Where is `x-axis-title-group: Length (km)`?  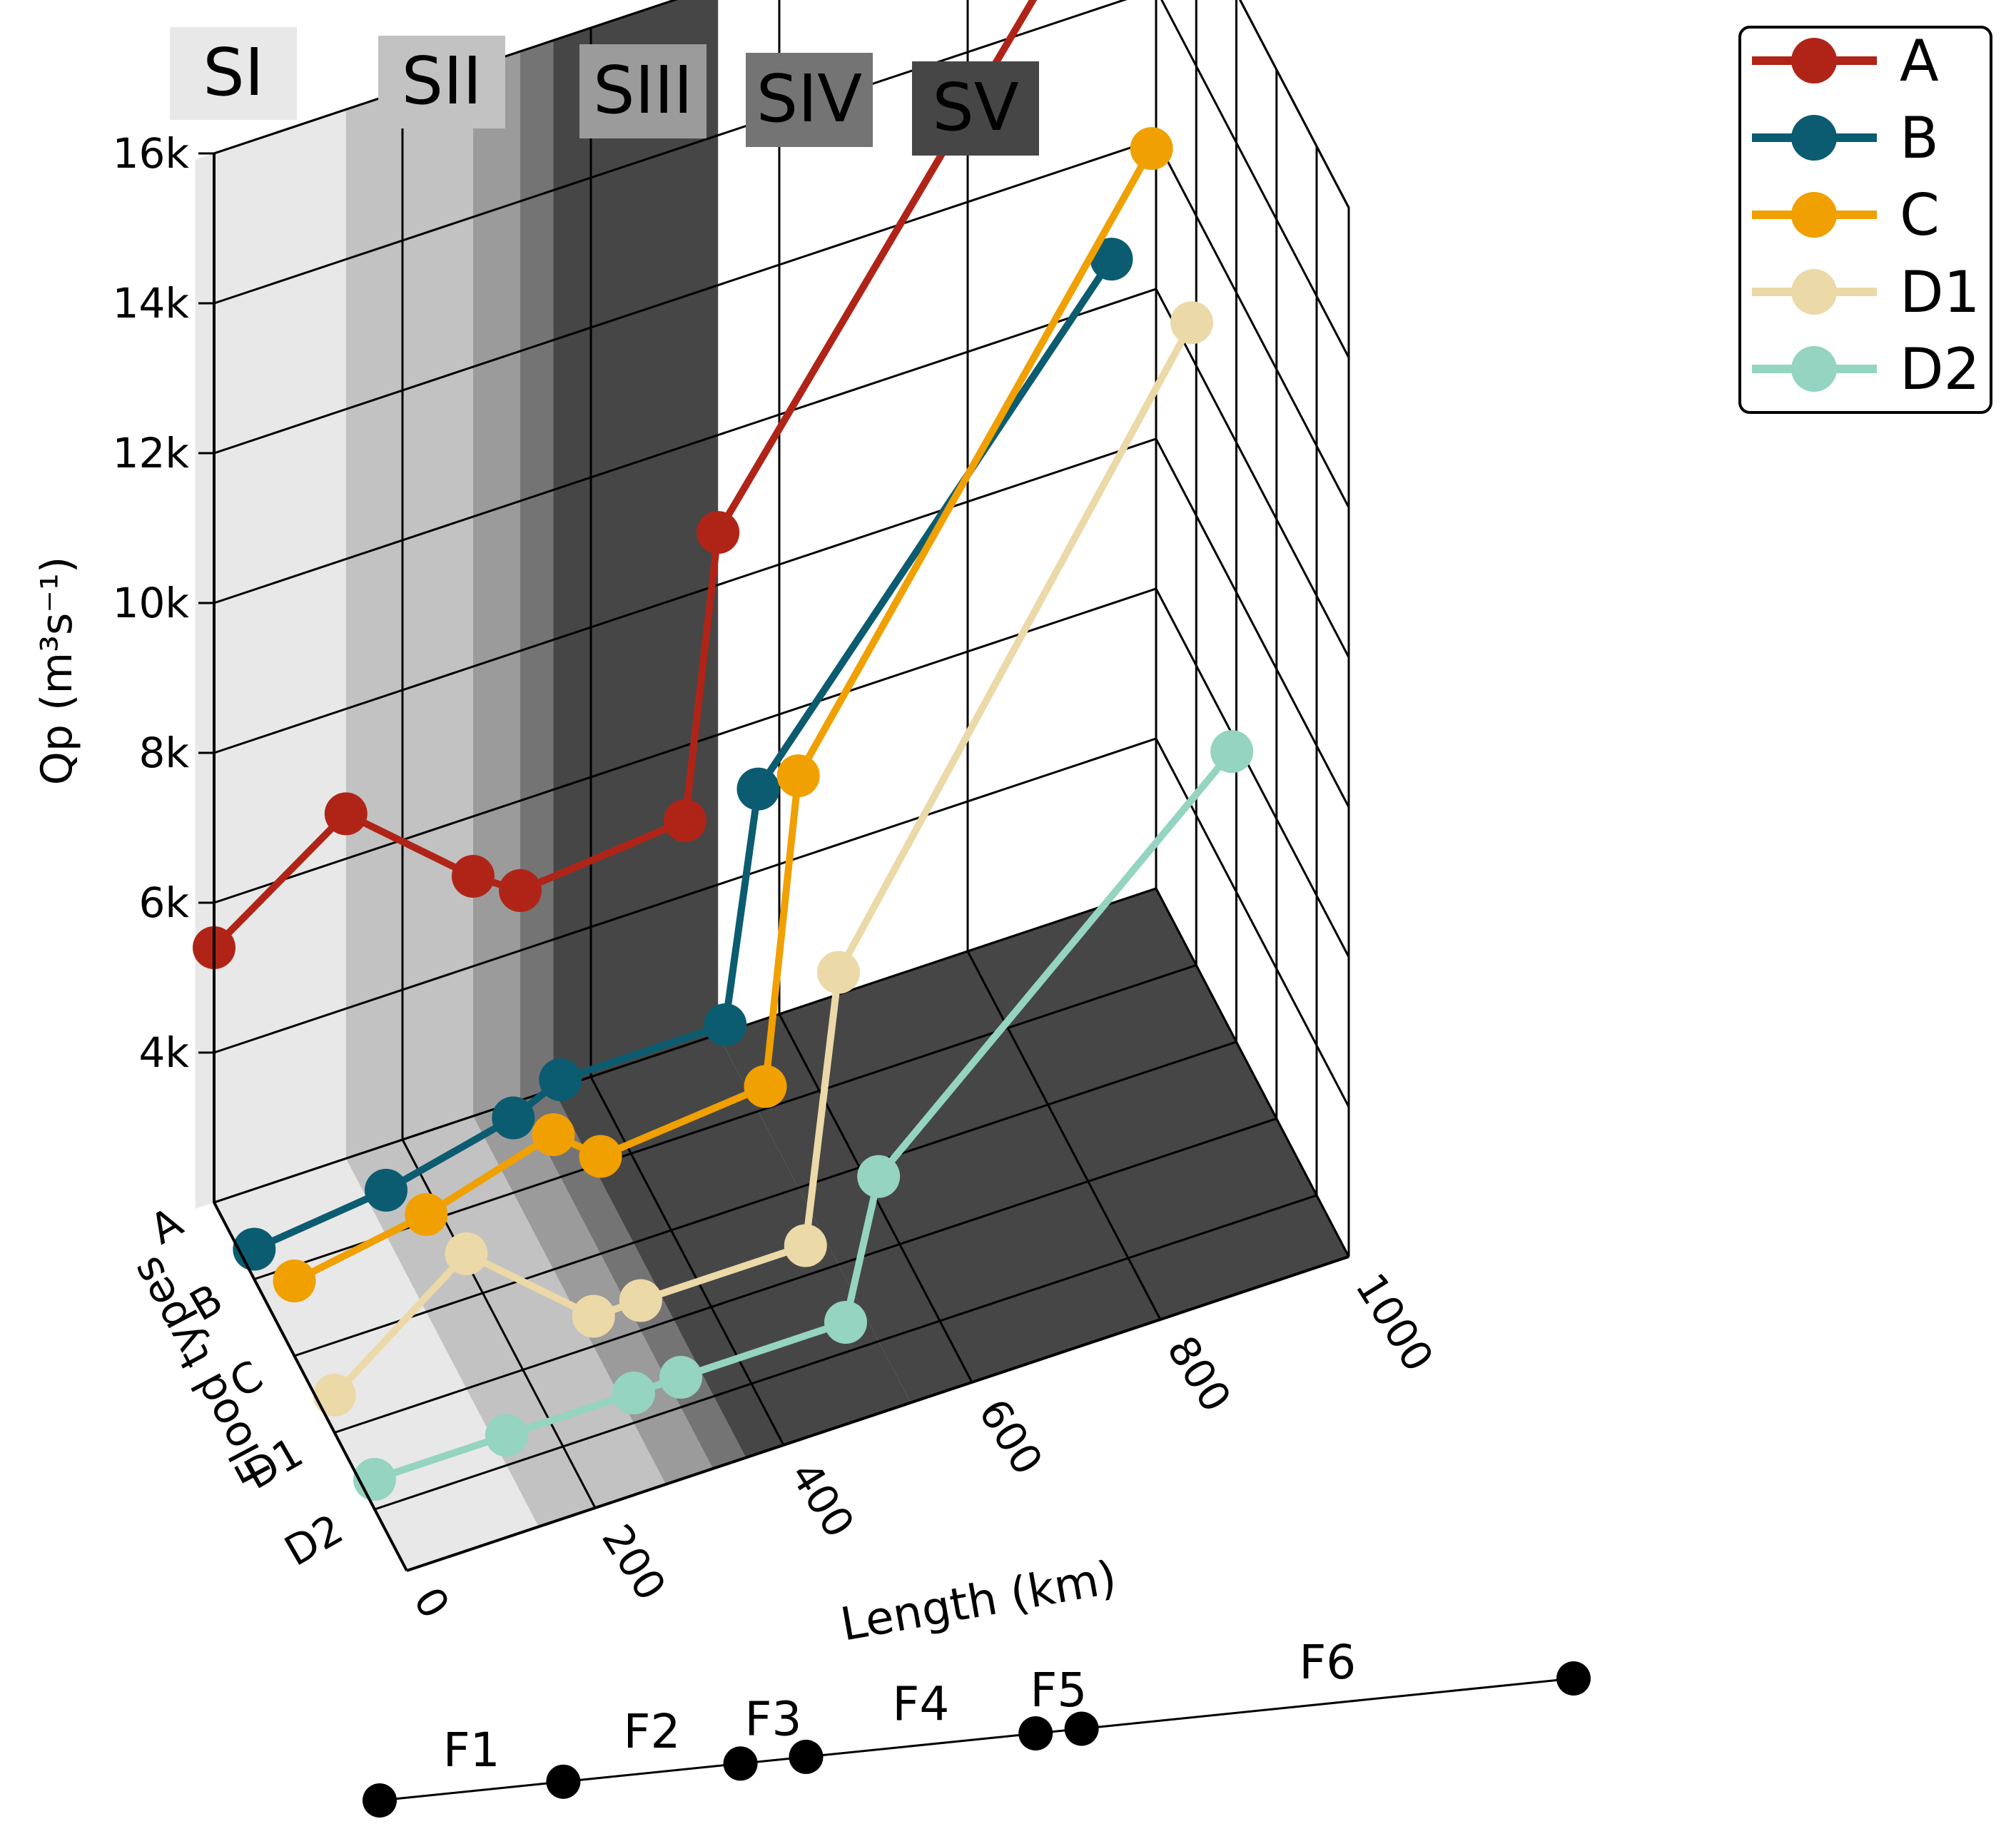 x-axis-title-group: Length (km) is located at coordinates (978, 1601).